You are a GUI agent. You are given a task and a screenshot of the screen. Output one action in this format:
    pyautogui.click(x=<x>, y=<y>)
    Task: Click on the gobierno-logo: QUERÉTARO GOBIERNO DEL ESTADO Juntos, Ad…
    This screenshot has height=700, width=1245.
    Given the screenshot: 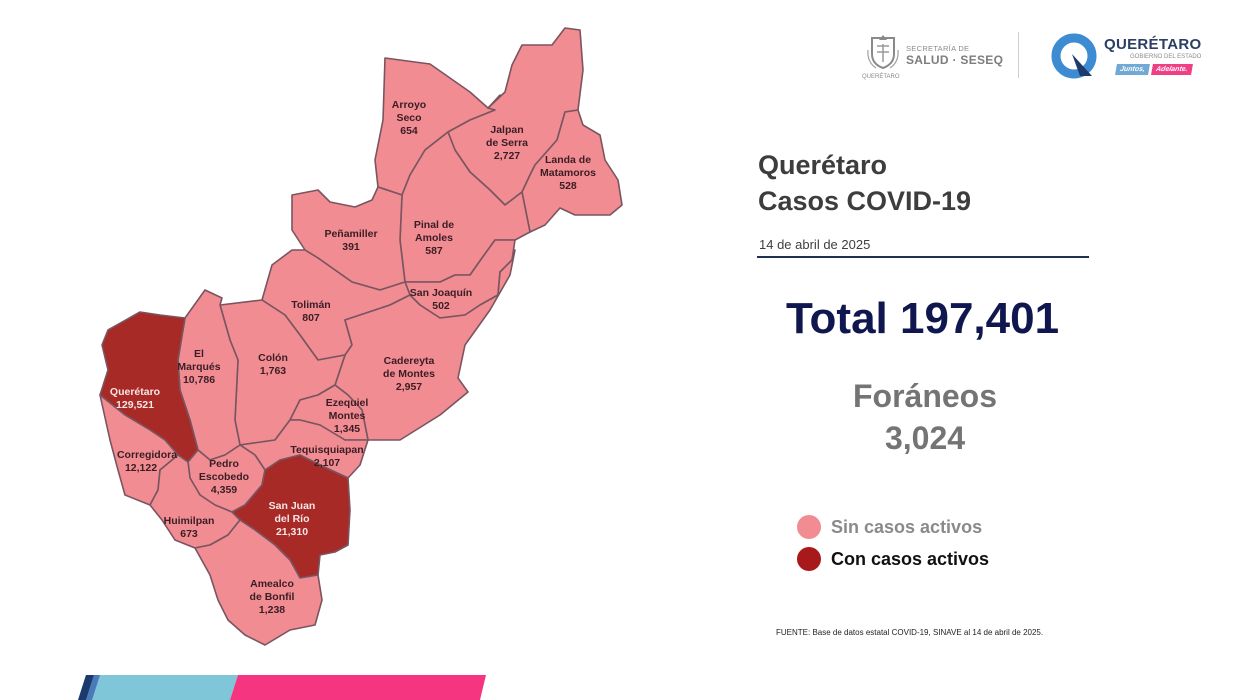 What is the action you would take?
    pyautogui.click(x=1137, y=56)
    